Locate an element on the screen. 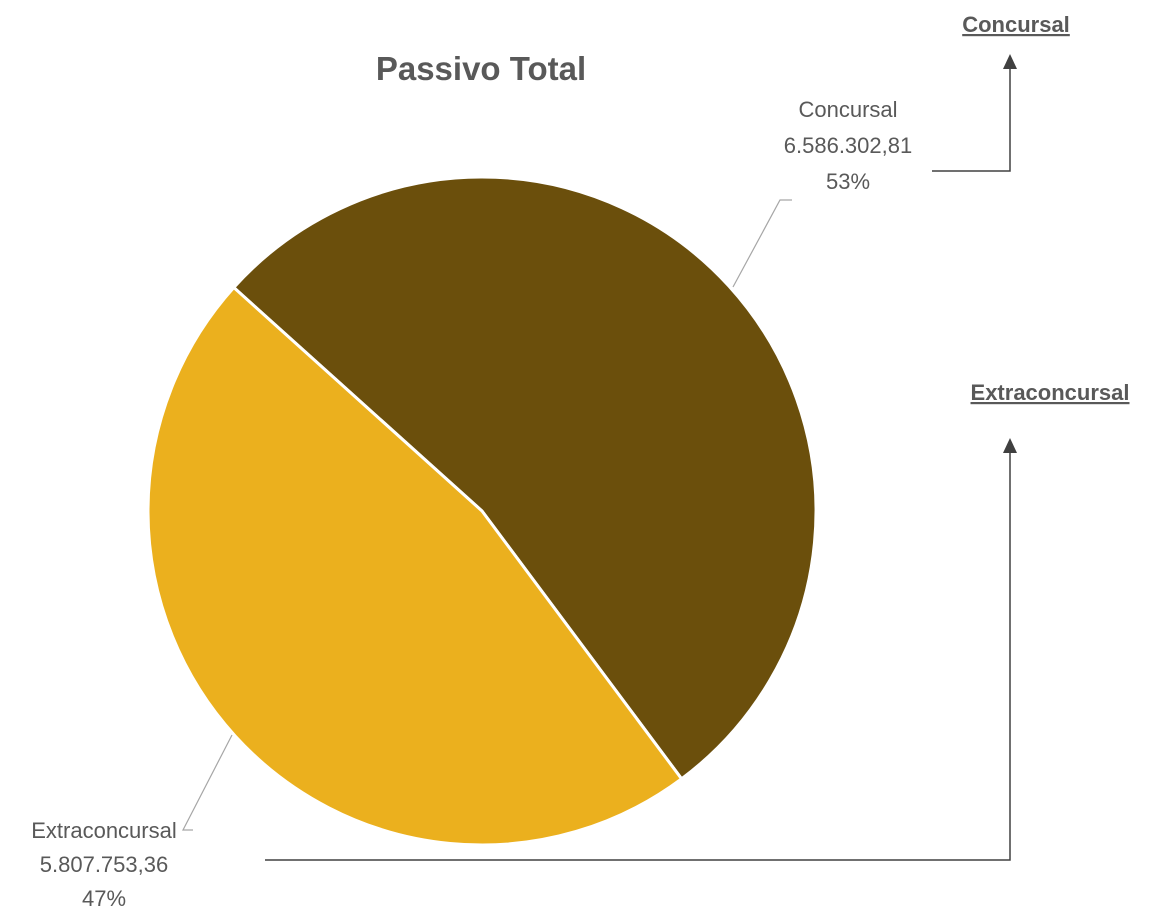 The width and height of the screenshot is (1153, 906). concursal-leader-line is located at coordinates (762, 243).